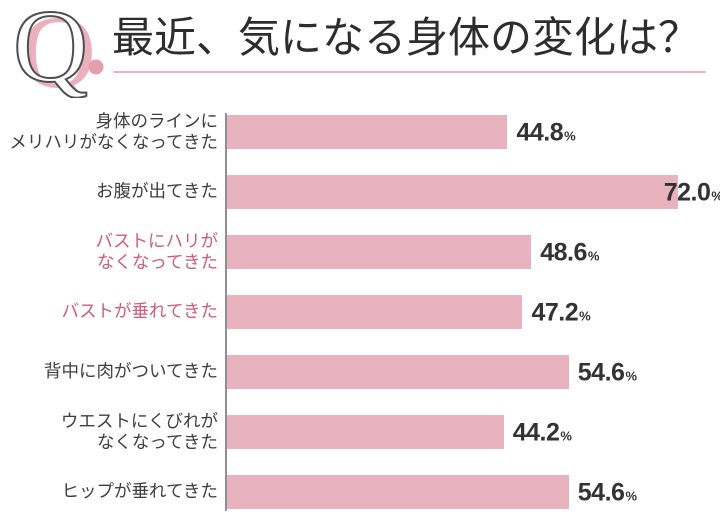 The height and width of the screenshot is (523, 720). What do you see at coordinates (570, 252) in the screenshot?
I see `value-label: 48.6%` at bounding box center [570, 252].